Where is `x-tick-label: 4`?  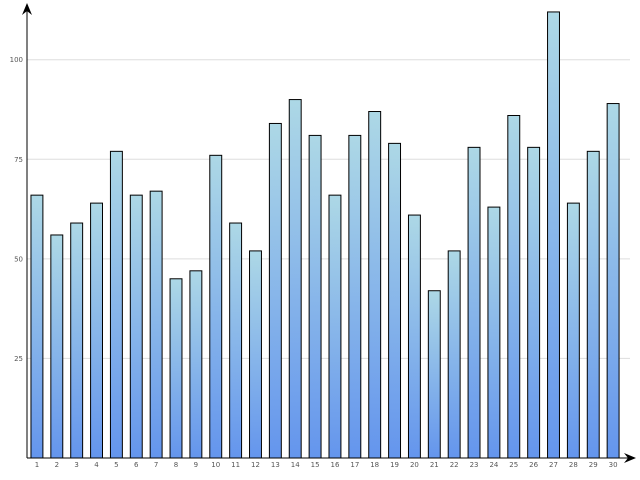
x-tick-label: 4 is located at coordinates (96, 465).